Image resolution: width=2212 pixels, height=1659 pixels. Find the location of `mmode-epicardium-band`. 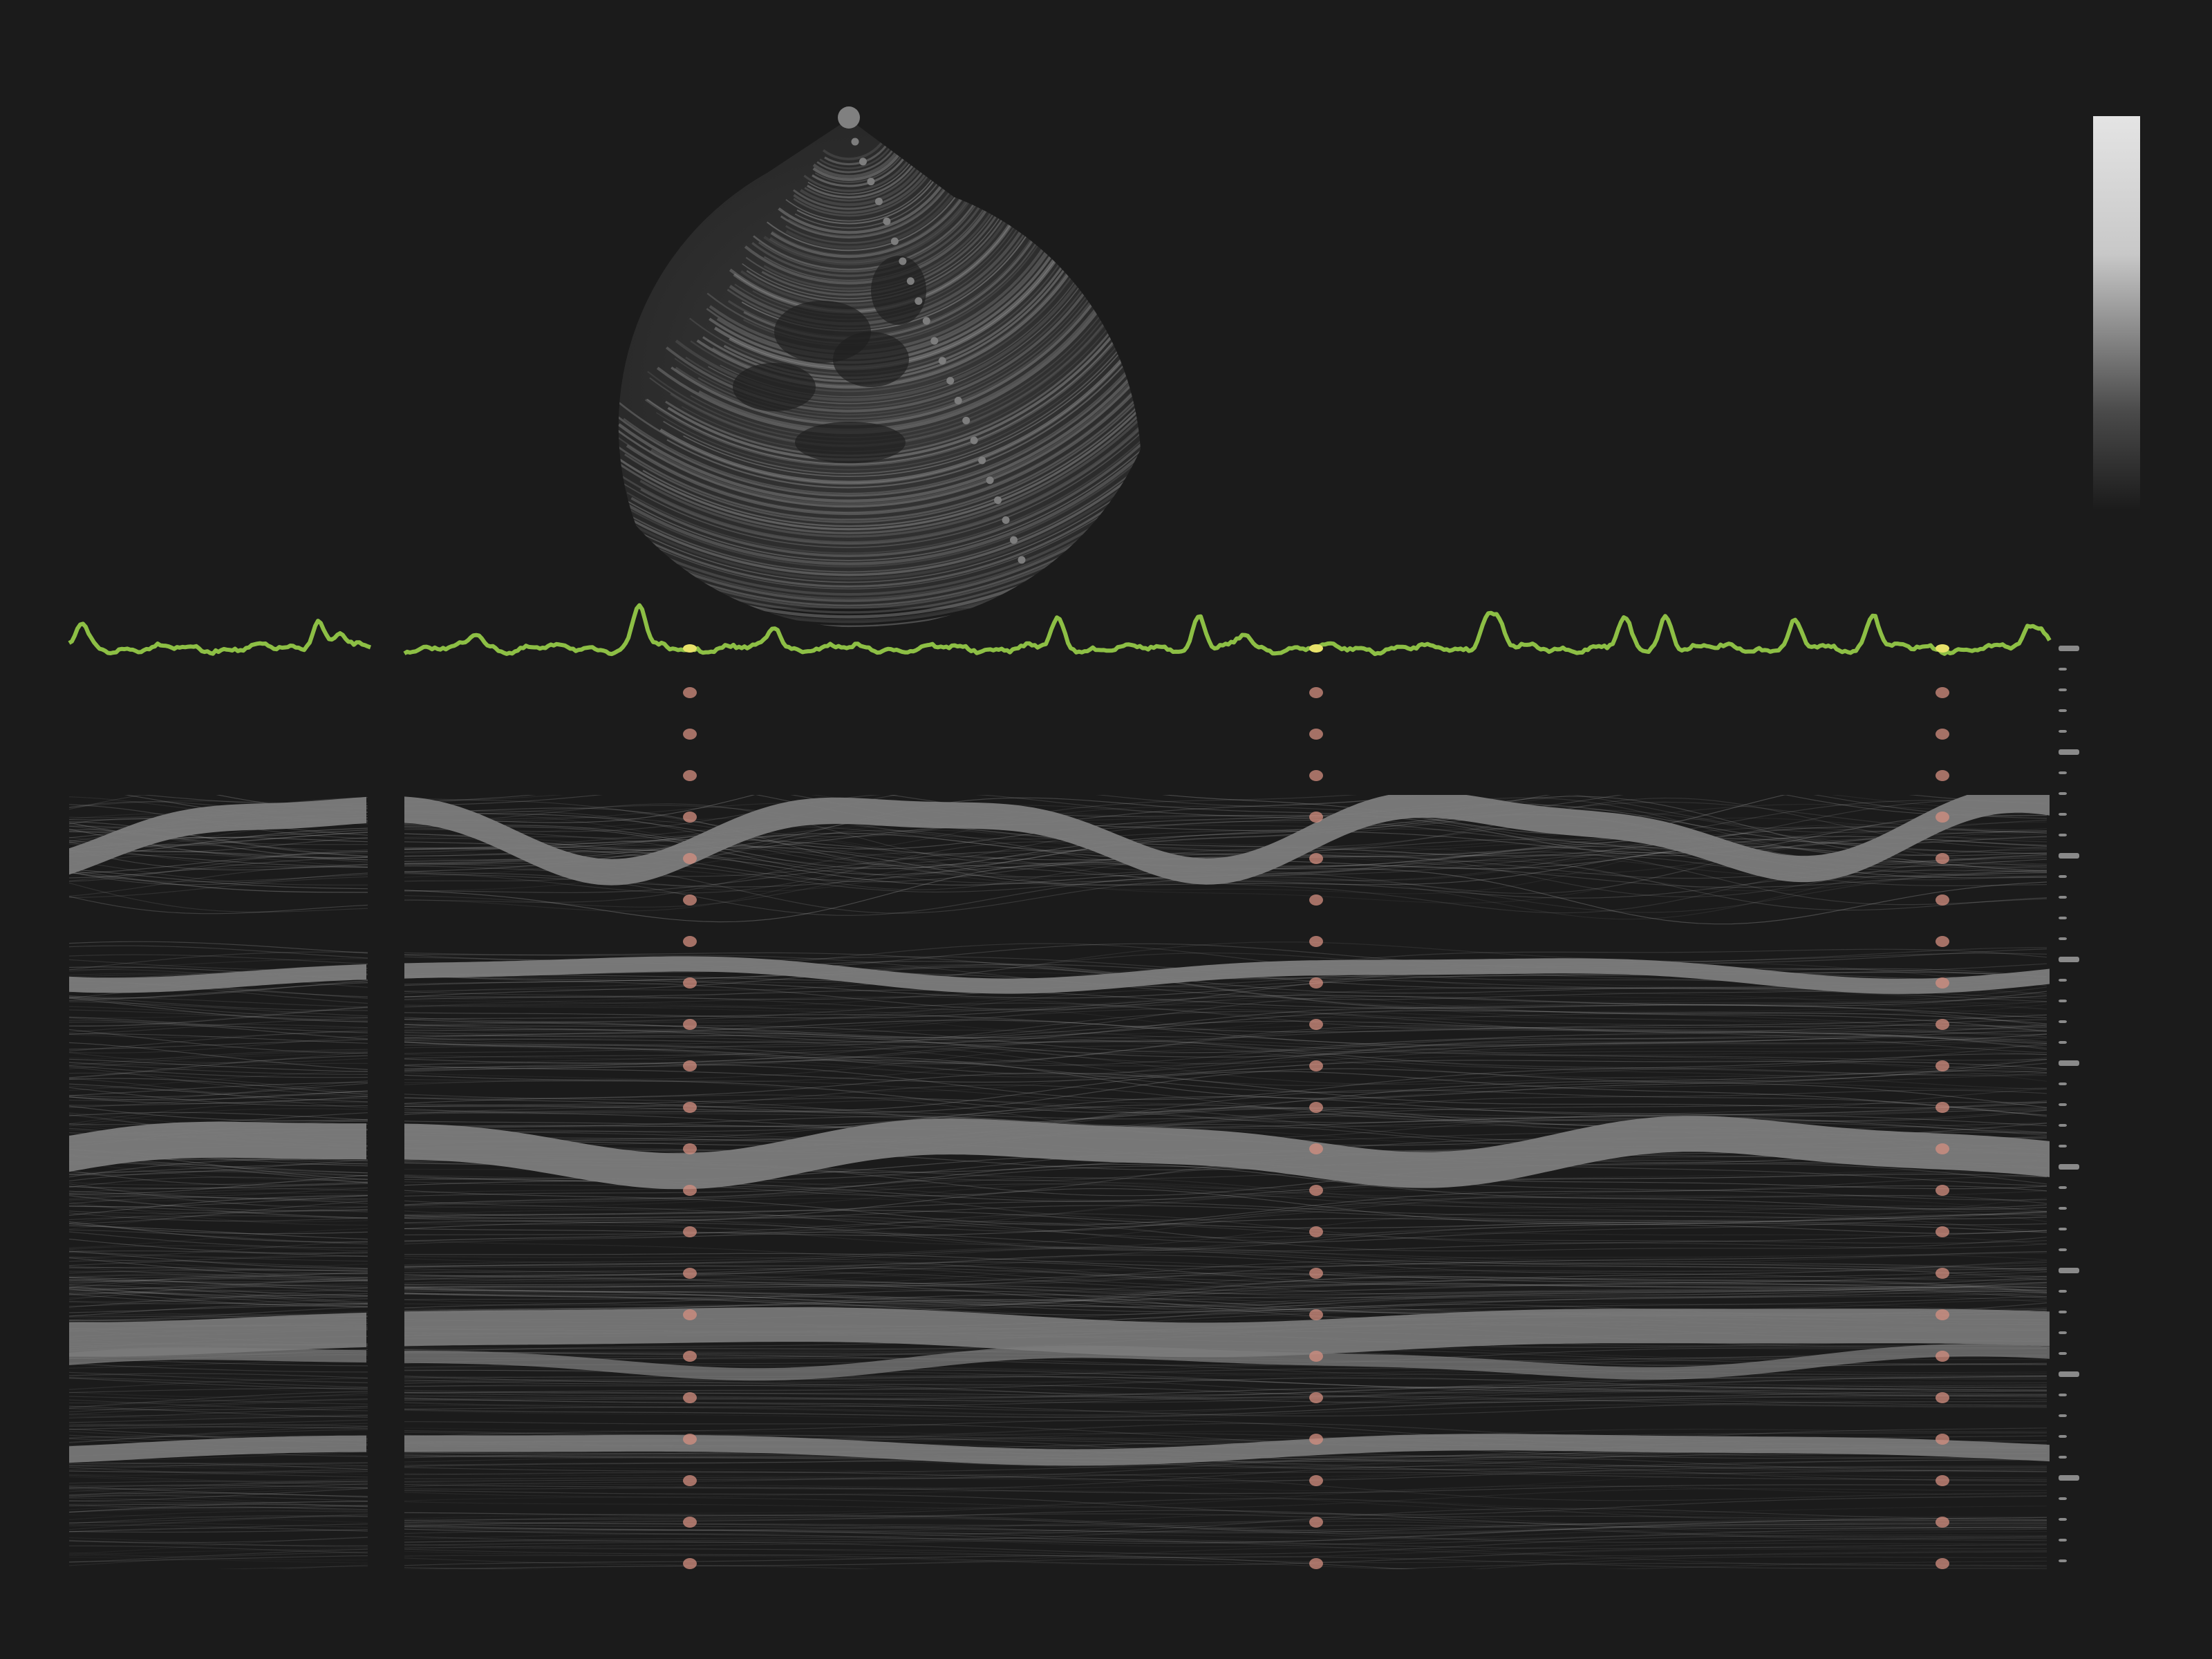

mmode-epicardium-band is located at coordinates (1227, 1450).